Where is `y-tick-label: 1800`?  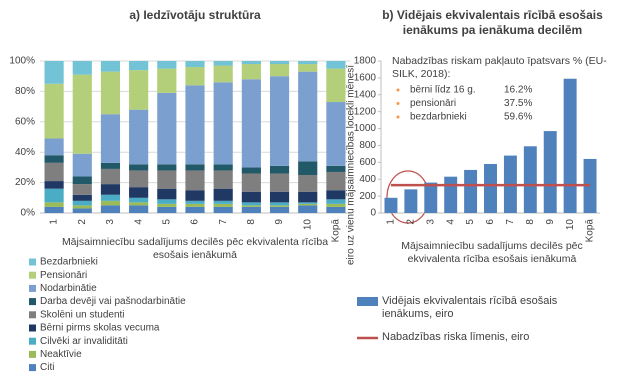
y-tick-label: 1800 is located at coordinates (365, 61).